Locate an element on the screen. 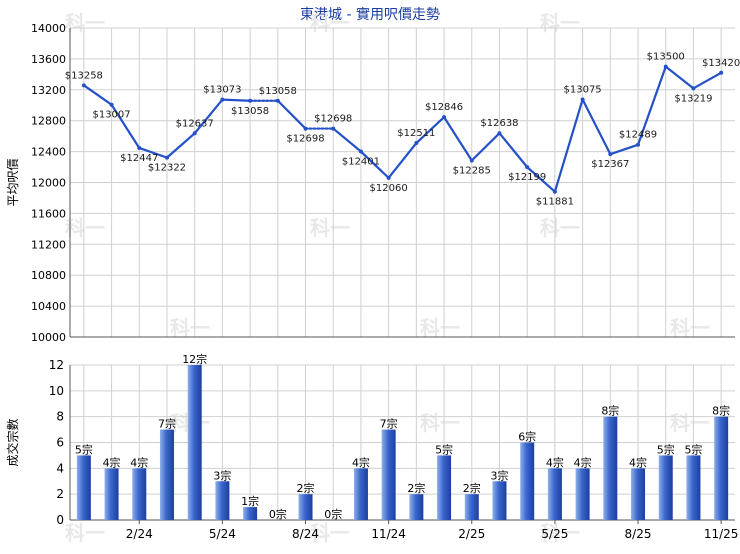 The height and width of the screenshot is (554, 740). price-data-label: $13500 is located at coordinates (666, 57).